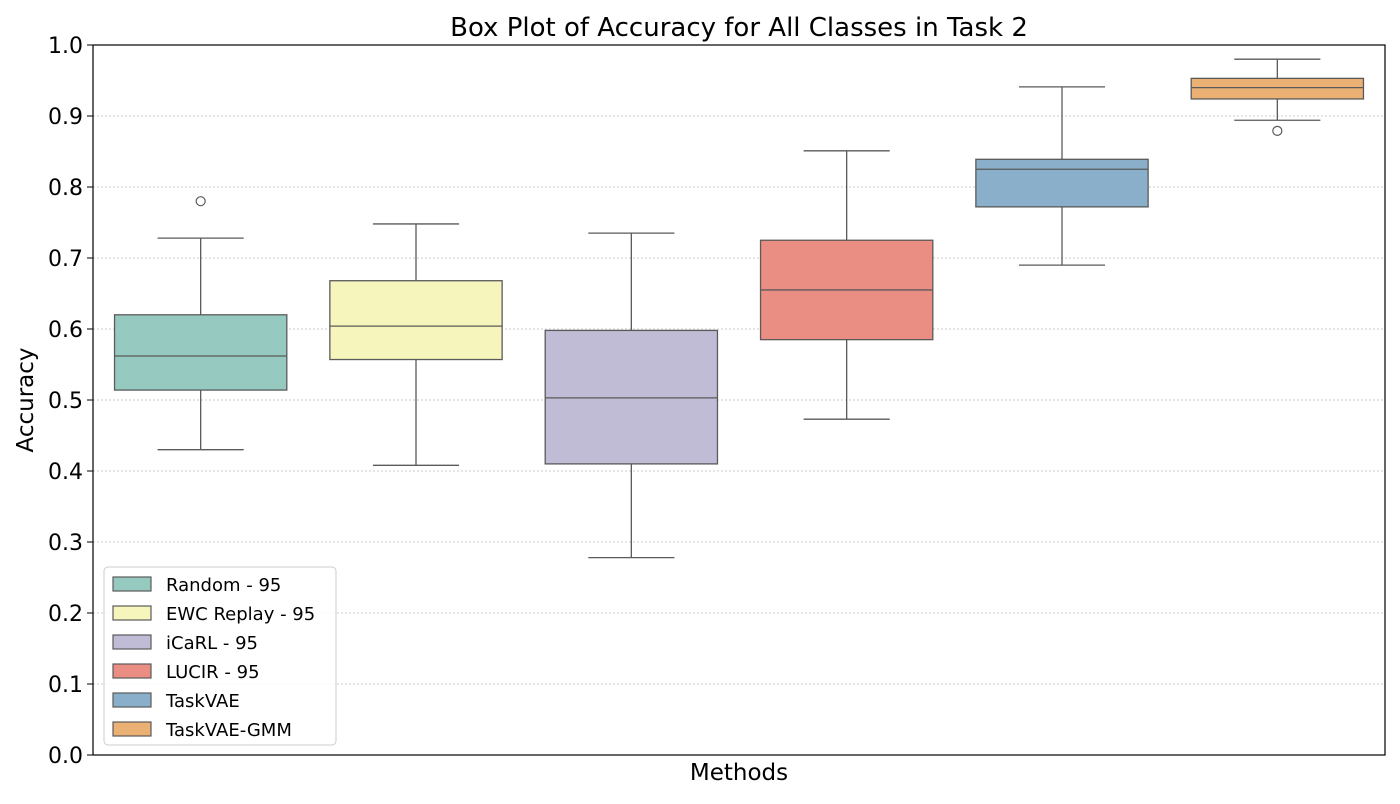 The height and width of the screenshot is (804, 1400). What do you see at coordinates (202, 701) in the screenshot?
I see `legend-label: TaskVAE` at bounding box center [202, 701].